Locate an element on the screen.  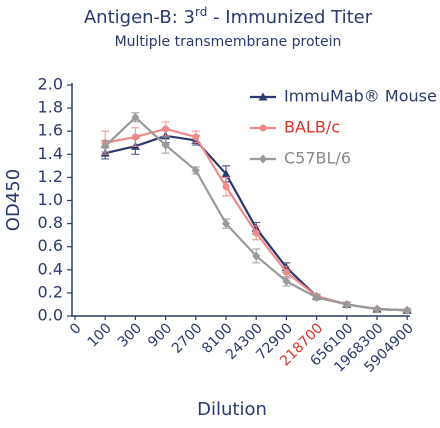
y-tick-label: 0.8 is located at coordinates (50, 222).